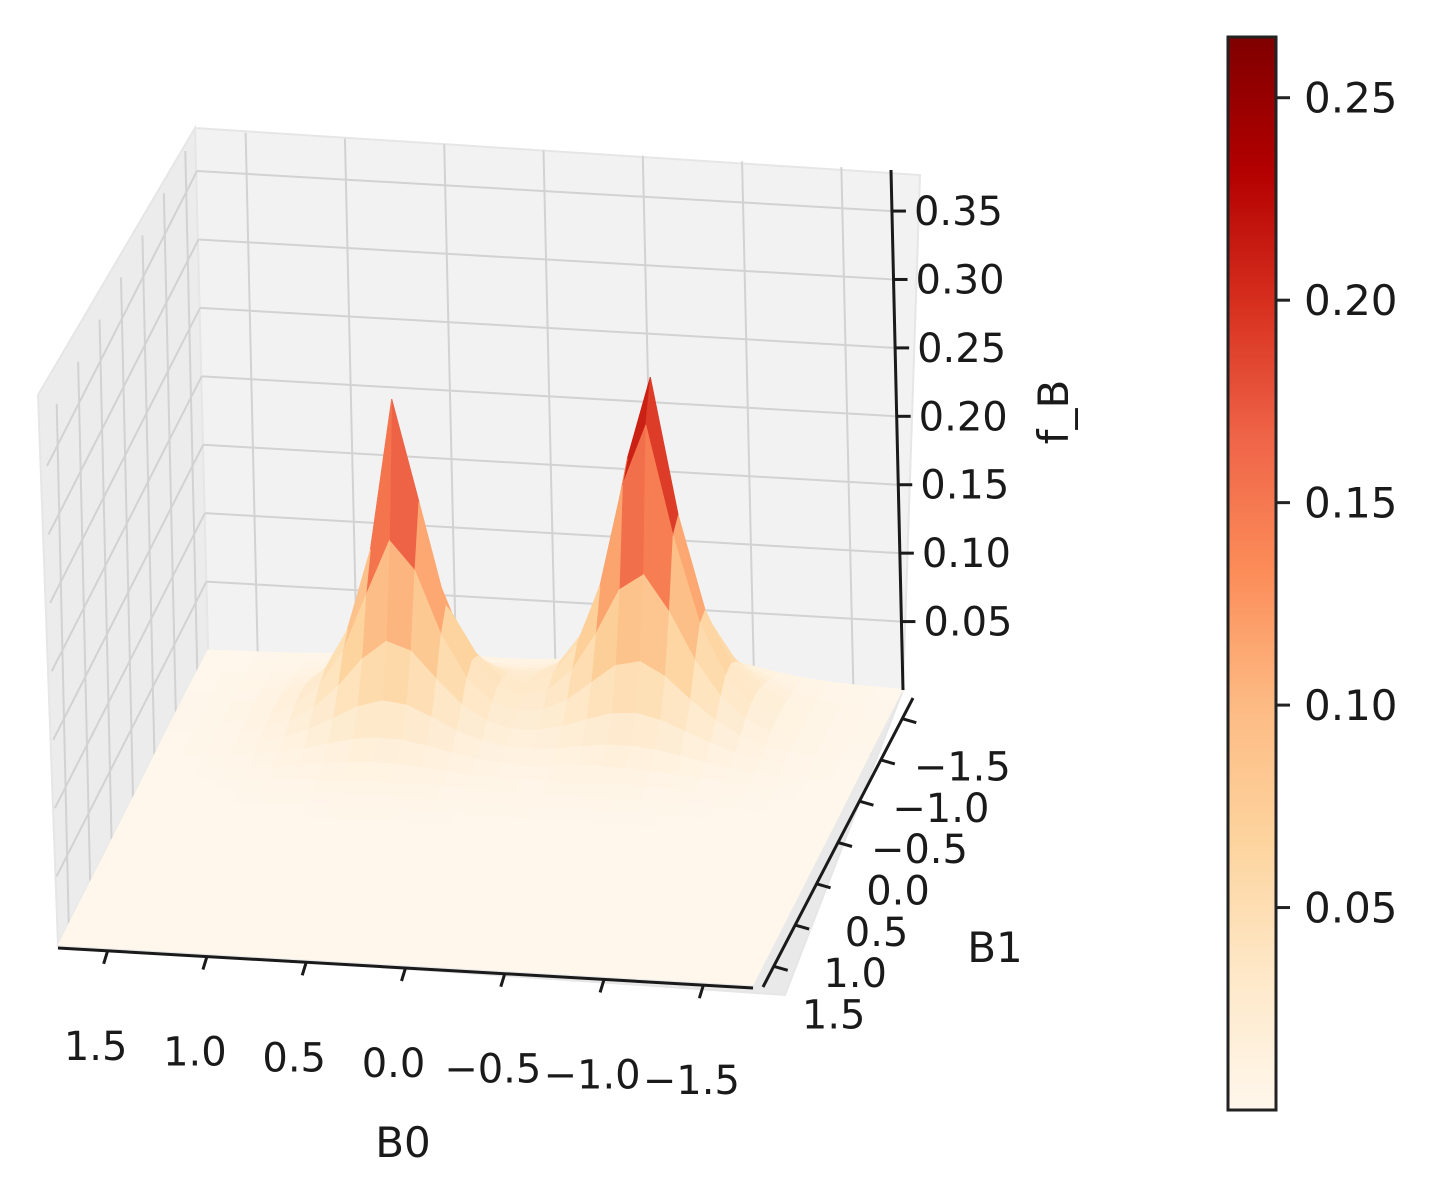 This screenshot has width=1437, height=1193. What do you see at coordinates (402, 1027) in the screenshot?
I see `x-axis-ticks: 1.5 1.0 0.5 0.0 −0.5 −1.0 −1.5` at bounding box center [402, 1027].